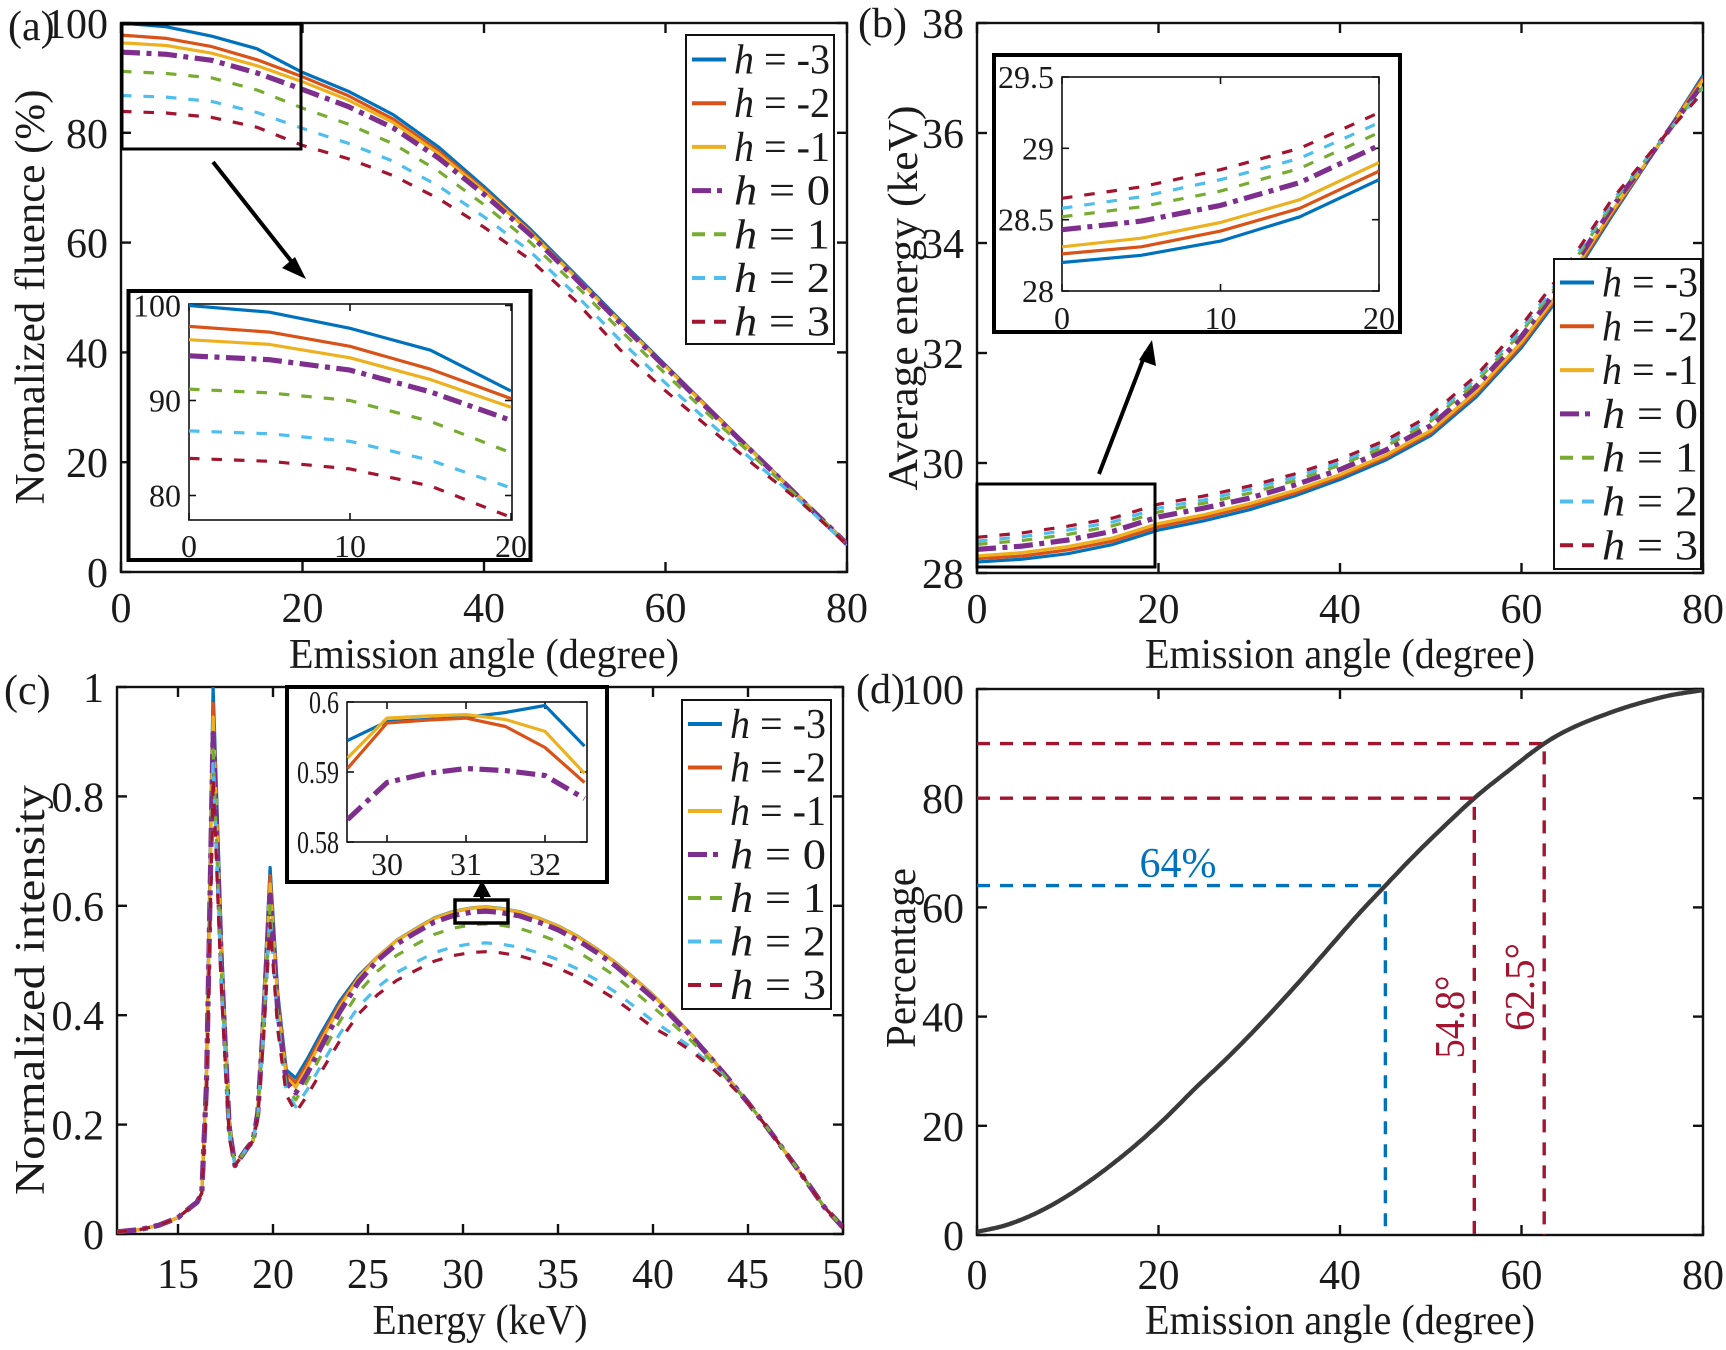 This screenshot has height=1350, width=1726. Describe the element at coordinates (368, 1275) in the screenshot. I see `svg-text: 25` at that location.